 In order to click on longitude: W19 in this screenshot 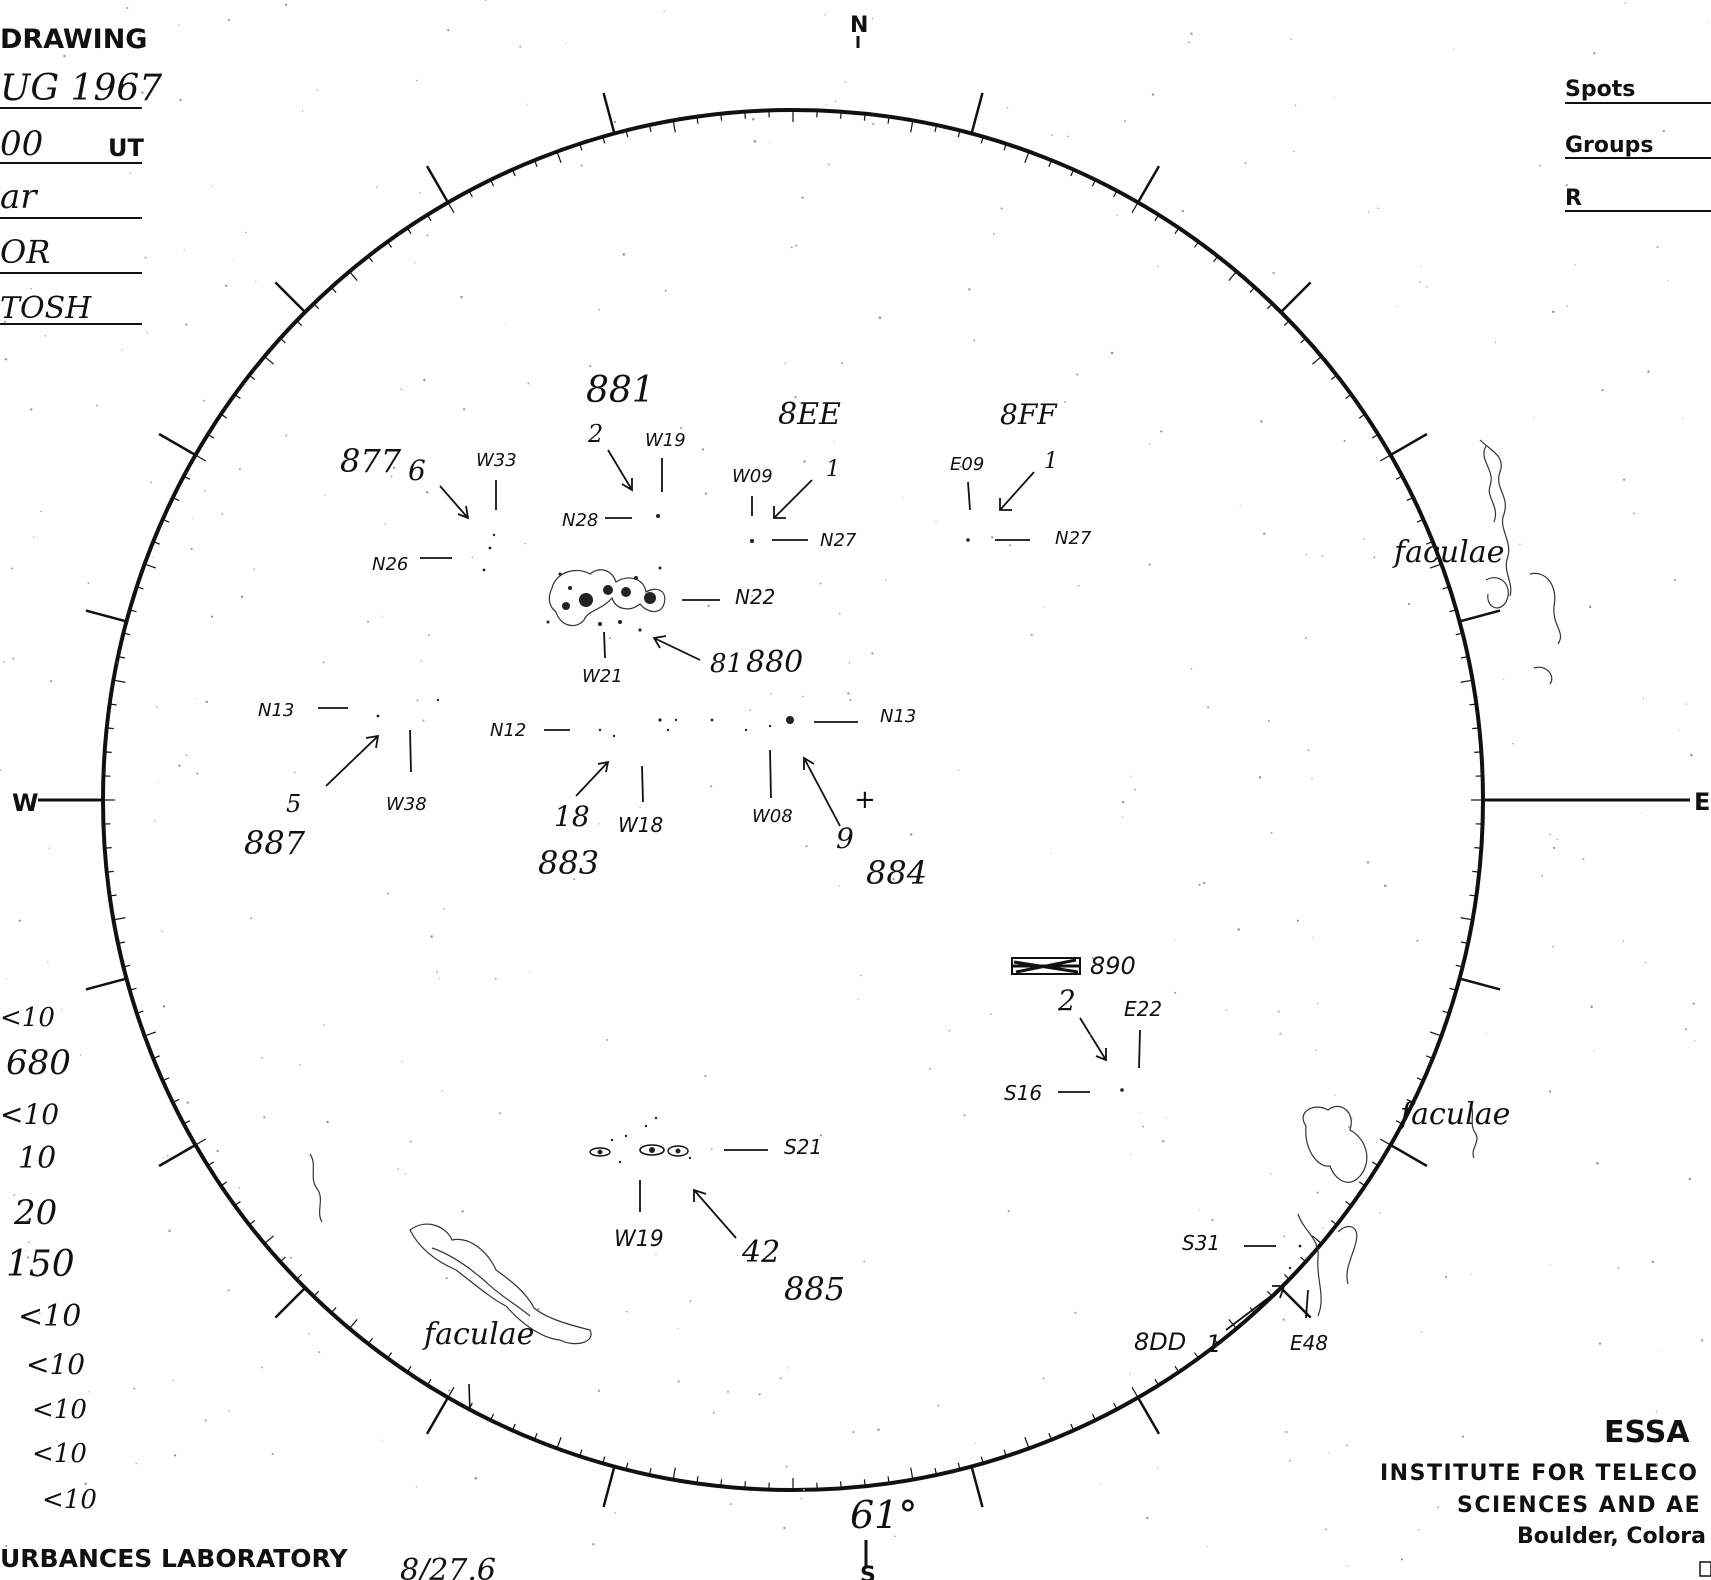, I will do `click(665, 440)`.